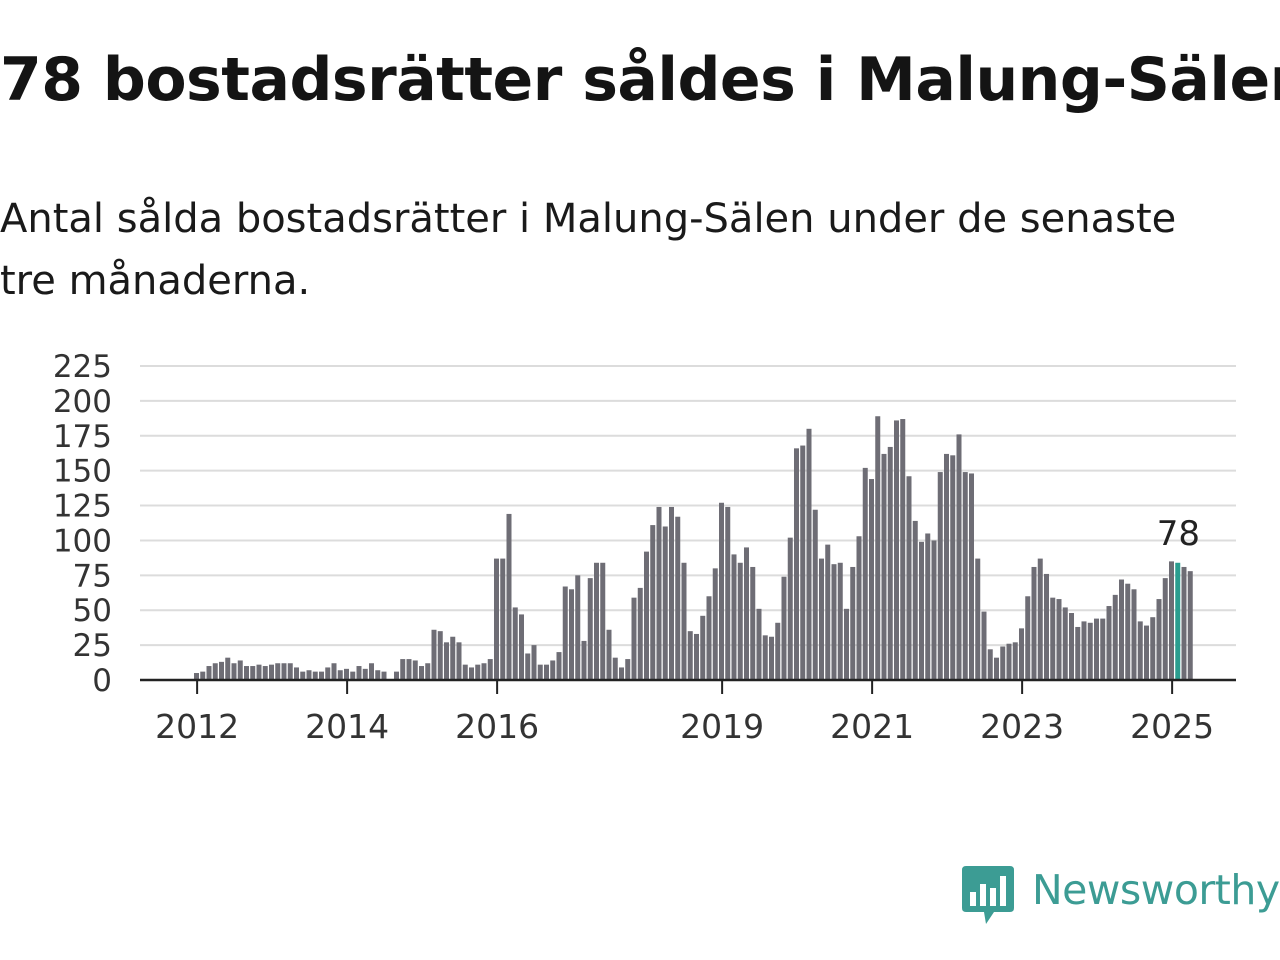 The width and height of the screenshot is (1280, 960). What do you see at coordinates (872, 726) in the screenshot?
I see `x-tick-label: 2021` at bounding box center [872, 726].